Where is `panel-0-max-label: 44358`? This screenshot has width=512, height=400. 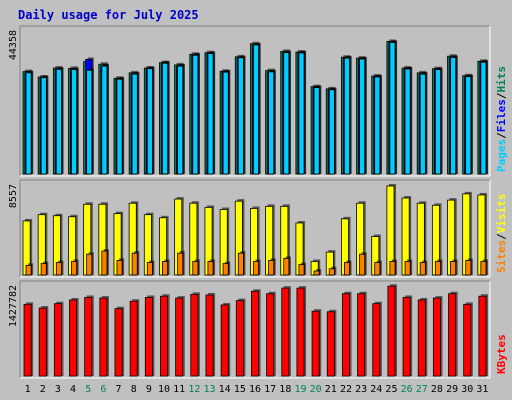
panel-0-max-label: 44358 is located at coordinates (13, 45).